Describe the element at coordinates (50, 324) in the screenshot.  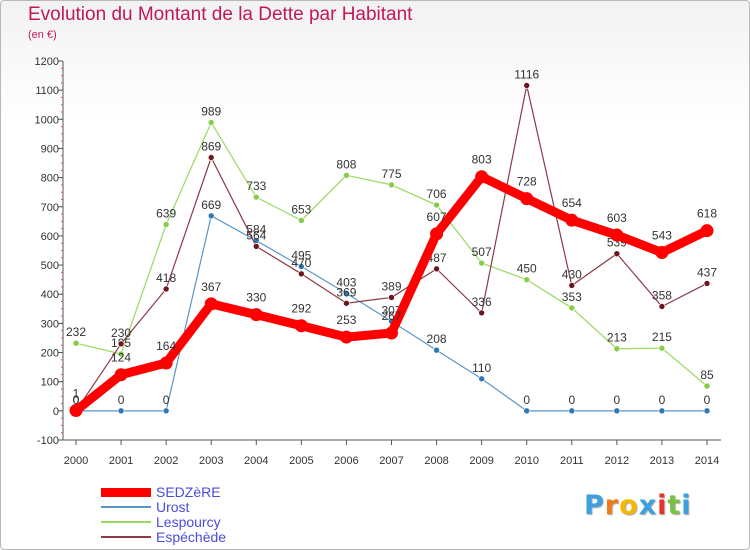
I see `y-tick-label: 300` at that location.